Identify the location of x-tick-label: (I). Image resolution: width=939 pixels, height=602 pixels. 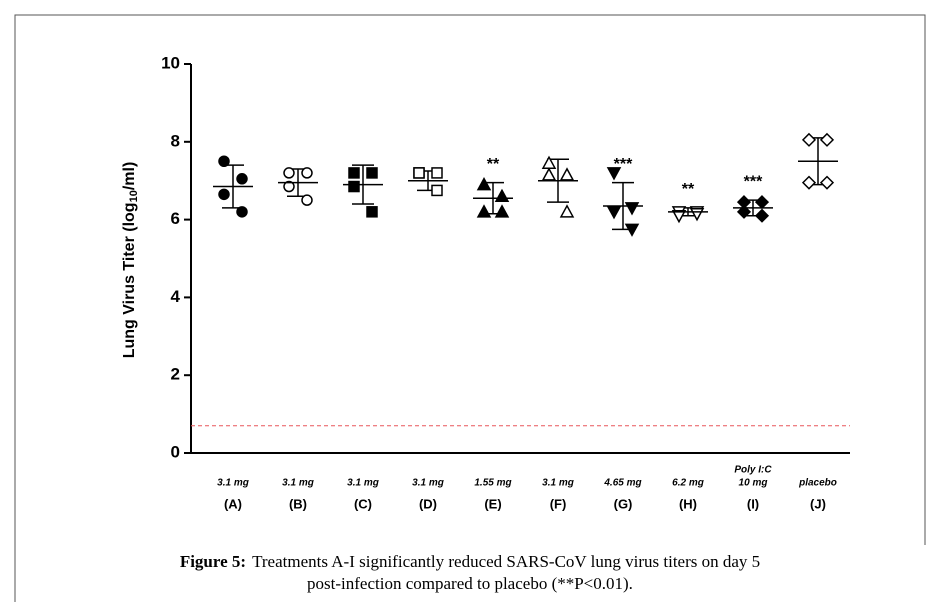
(753, 503).